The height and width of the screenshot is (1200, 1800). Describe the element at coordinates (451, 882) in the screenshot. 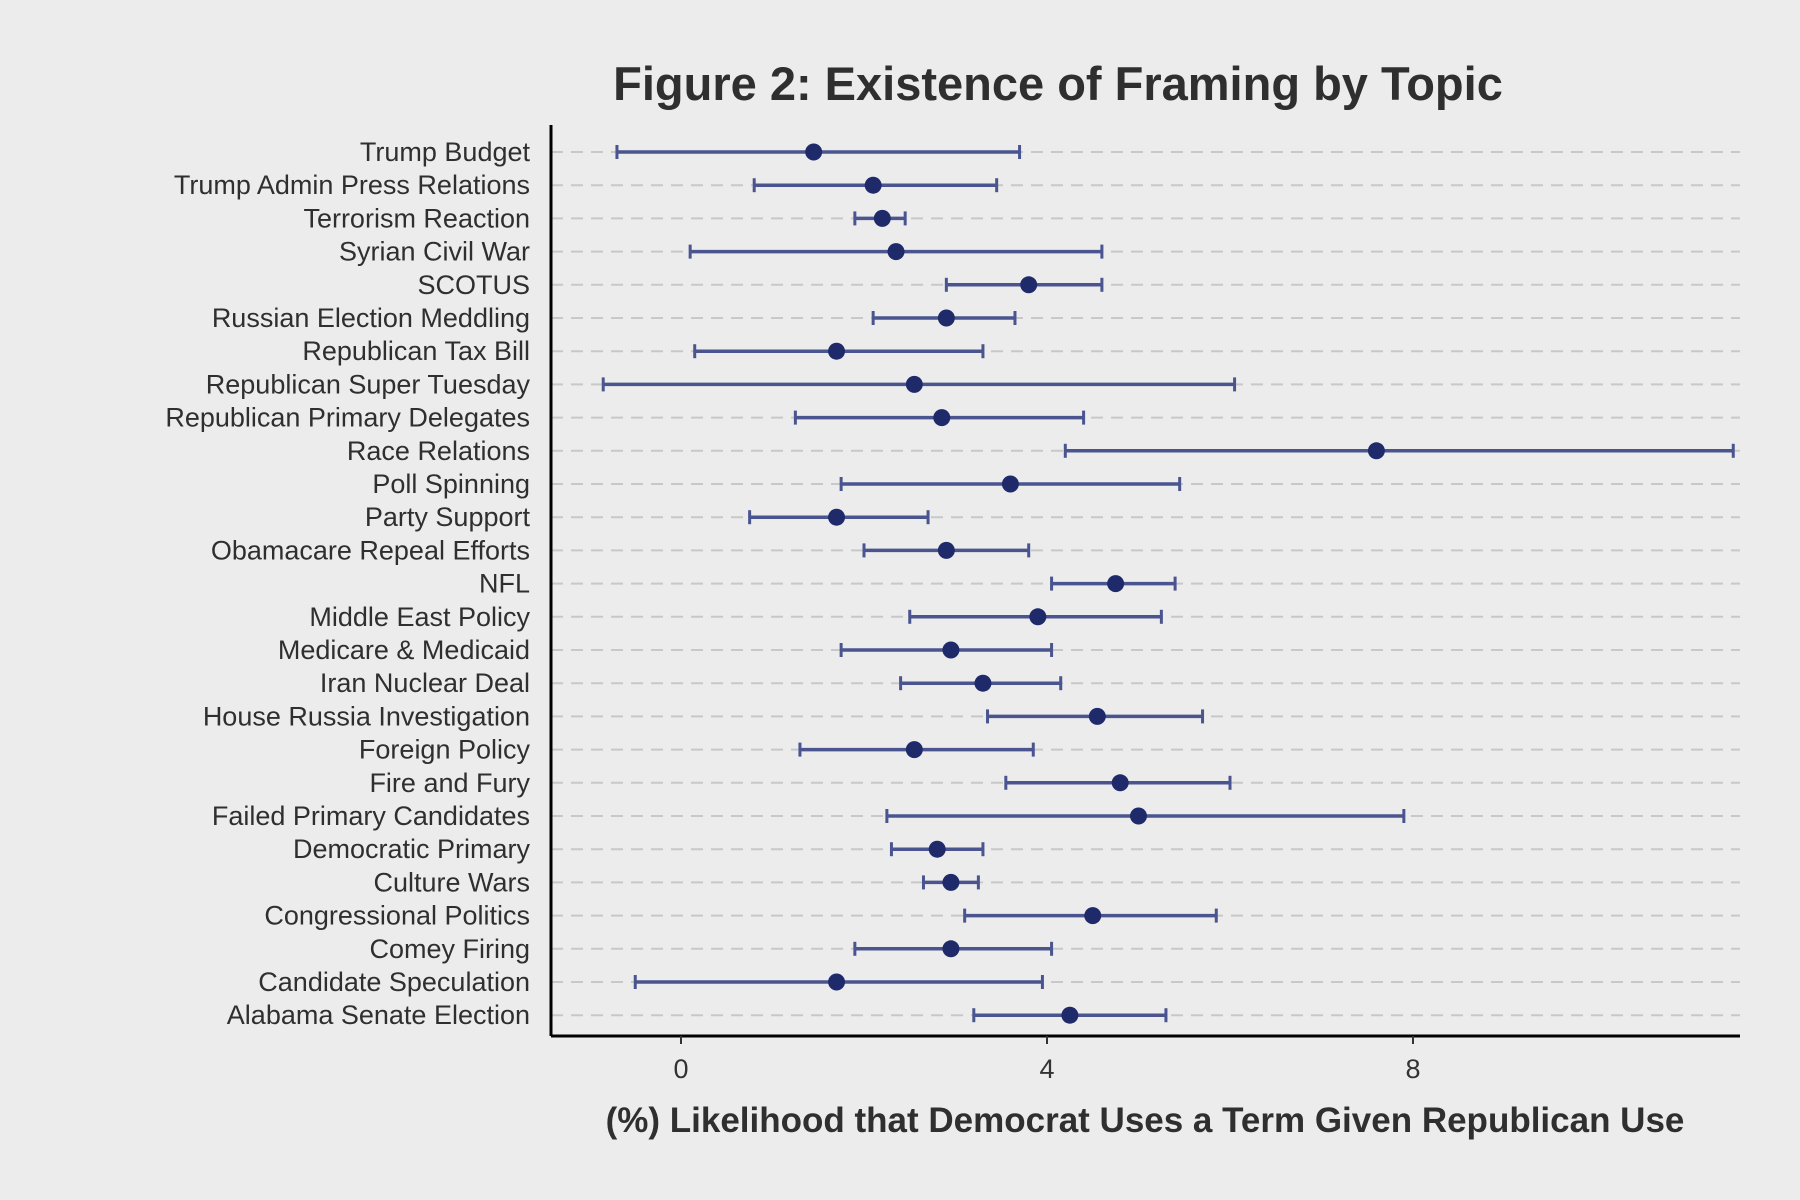

I see `category-label: Culture Wars` at that location.